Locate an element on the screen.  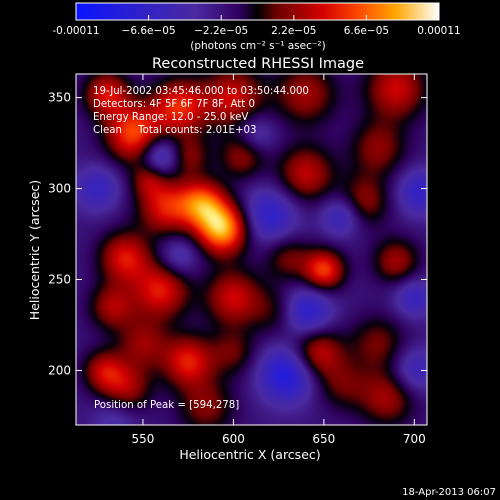
y-axis-label: Heliocentric Y (arcsec) is located at coordinates (34, 250).